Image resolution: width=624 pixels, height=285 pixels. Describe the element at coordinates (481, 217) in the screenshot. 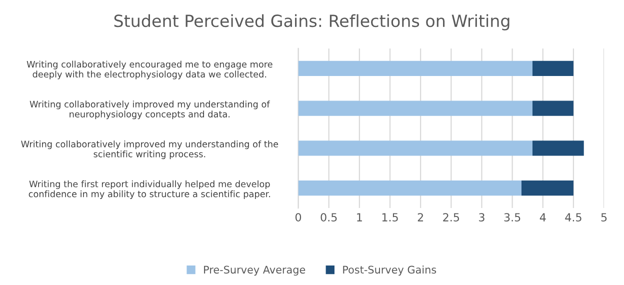

I see `x-tick-label: 3` at that location.